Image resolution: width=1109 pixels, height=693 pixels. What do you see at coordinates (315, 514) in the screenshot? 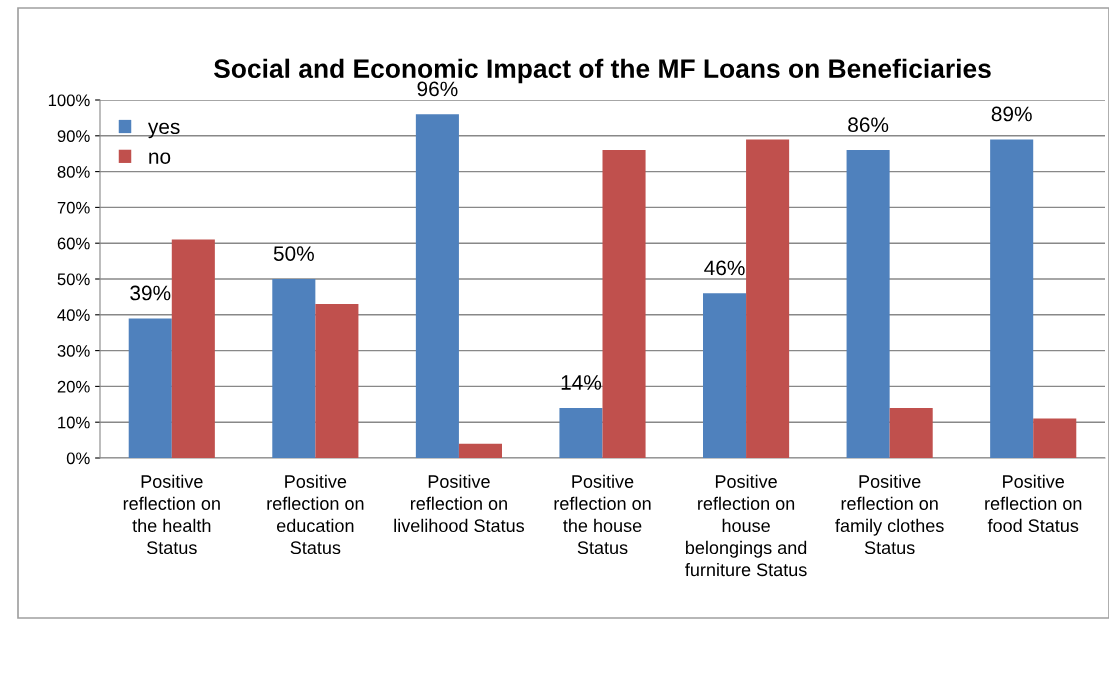
I see `x-tick-label: Positive reflection on education Status` at bounding box center [315, 514].